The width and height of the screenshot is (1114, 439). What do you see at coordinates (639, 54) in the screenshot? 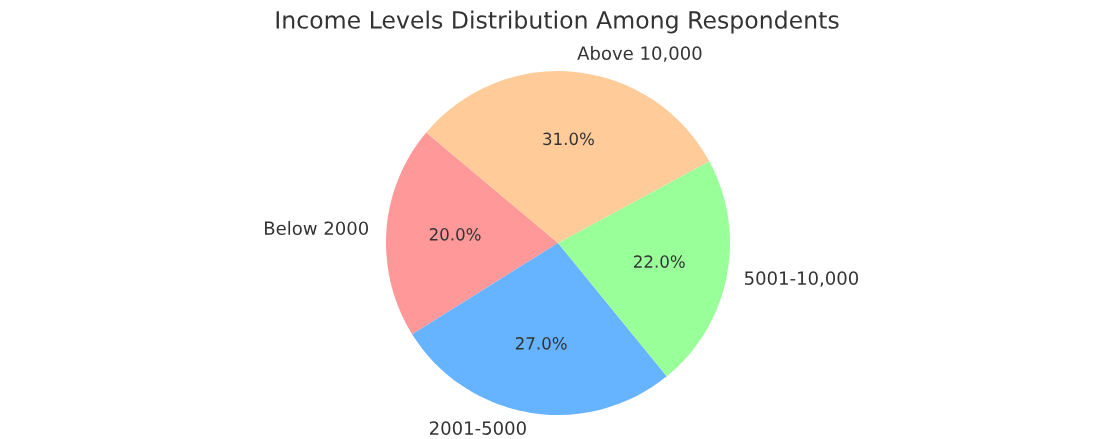
I see `slice-label: Above 10,000` at bounding box center [639, 54].